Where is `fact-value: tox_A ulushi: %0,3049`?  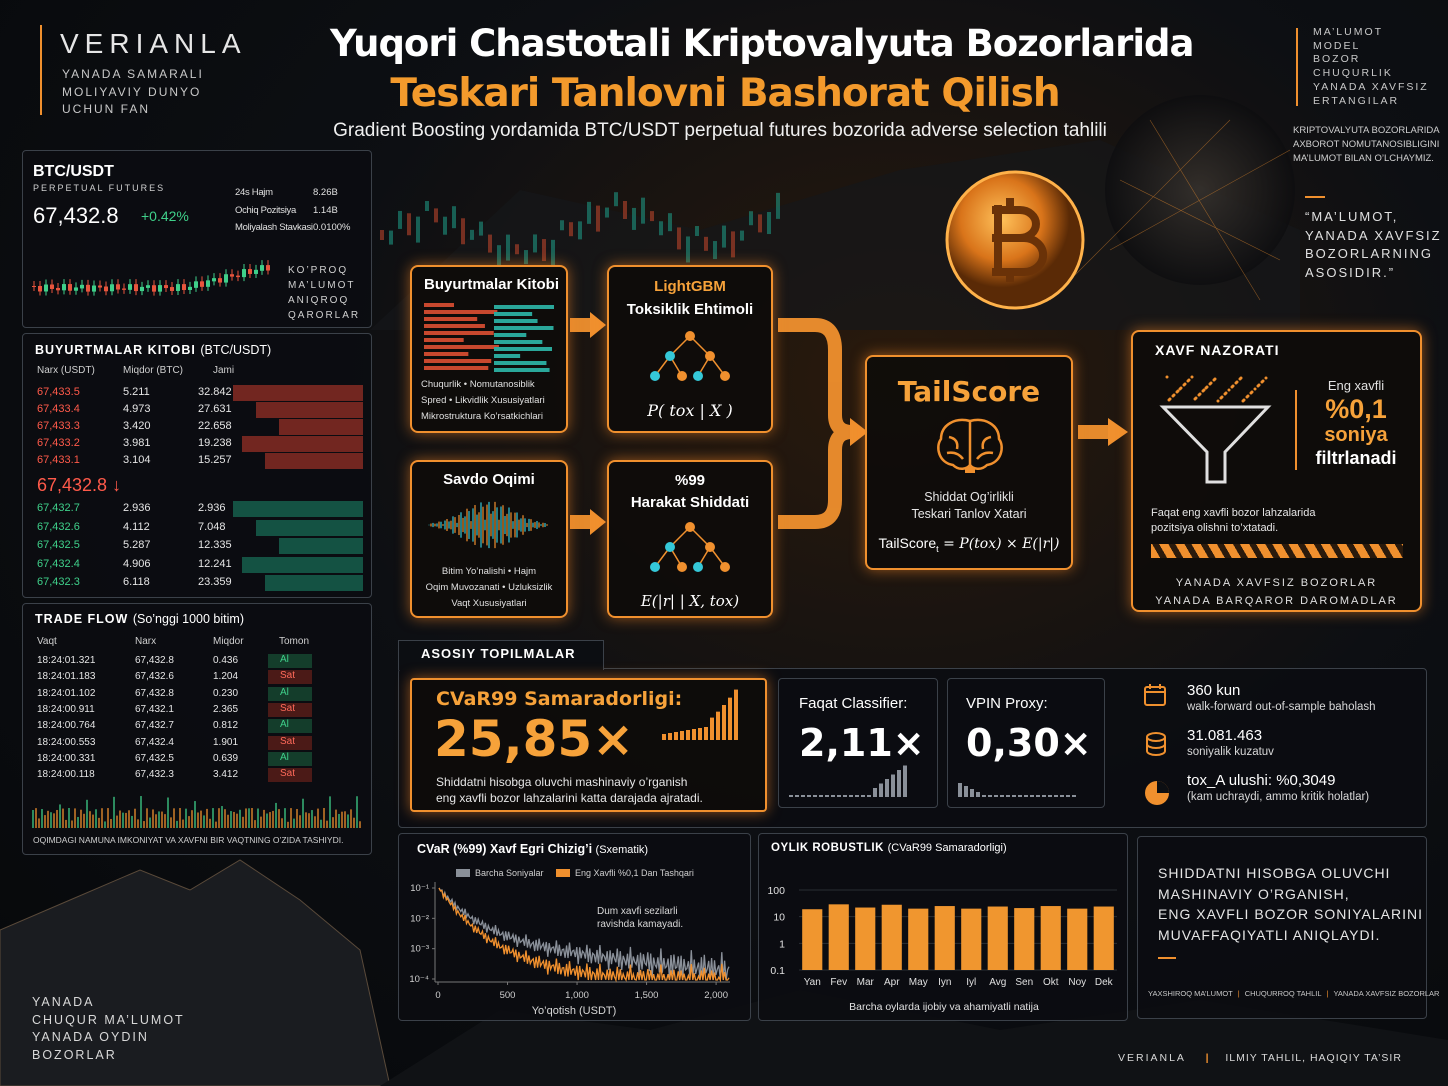 fact-value: tox_A ulushi: %0,3049 is located at coordinates (1261, 780).